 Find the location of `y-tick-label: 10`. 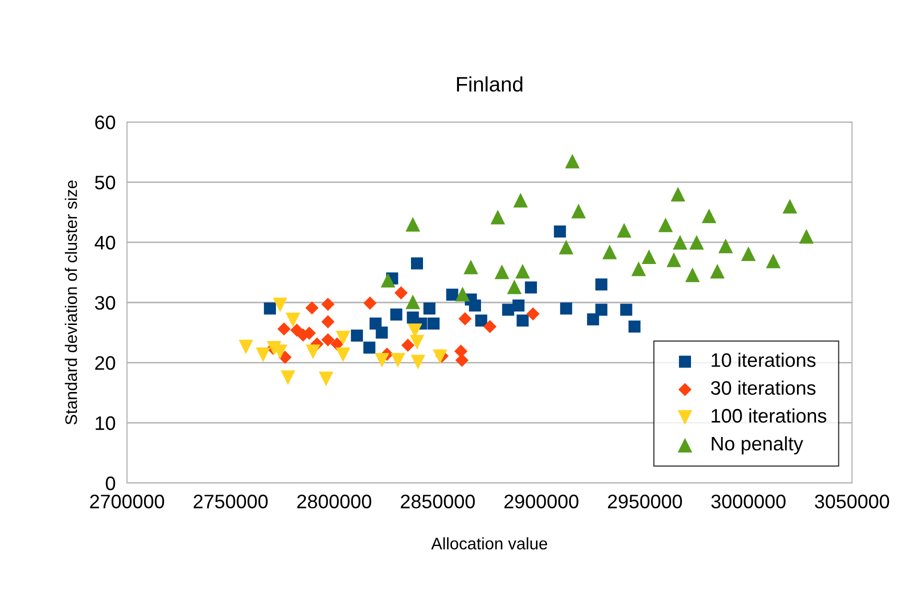

y-tick-label: 10 is located at coordinates (106, 423).